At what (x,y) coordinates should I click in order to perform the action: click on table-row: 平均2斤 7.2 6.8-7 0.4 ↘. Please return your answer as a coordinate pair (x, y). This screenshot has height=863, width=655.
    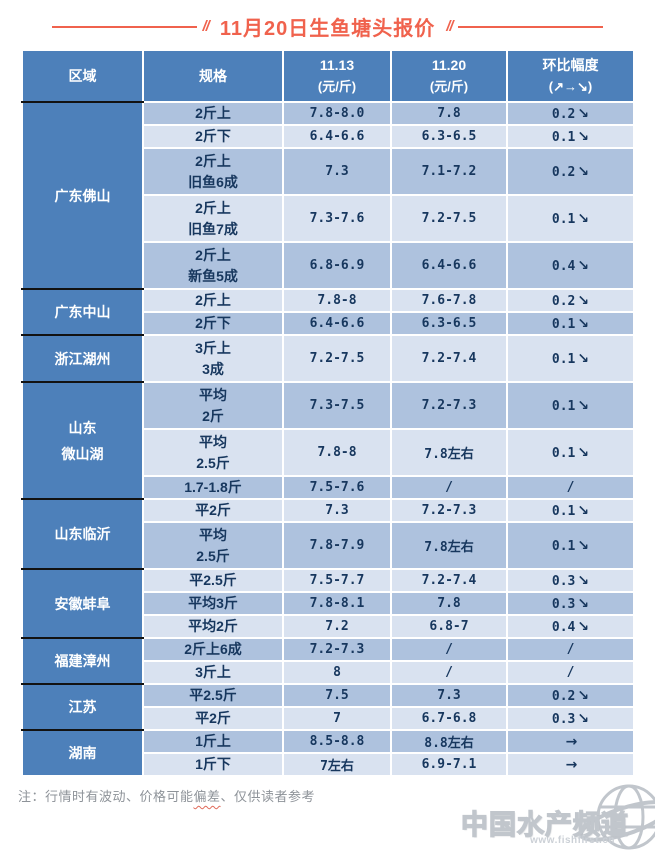
    Looking at the image, I should click on (328, 626).